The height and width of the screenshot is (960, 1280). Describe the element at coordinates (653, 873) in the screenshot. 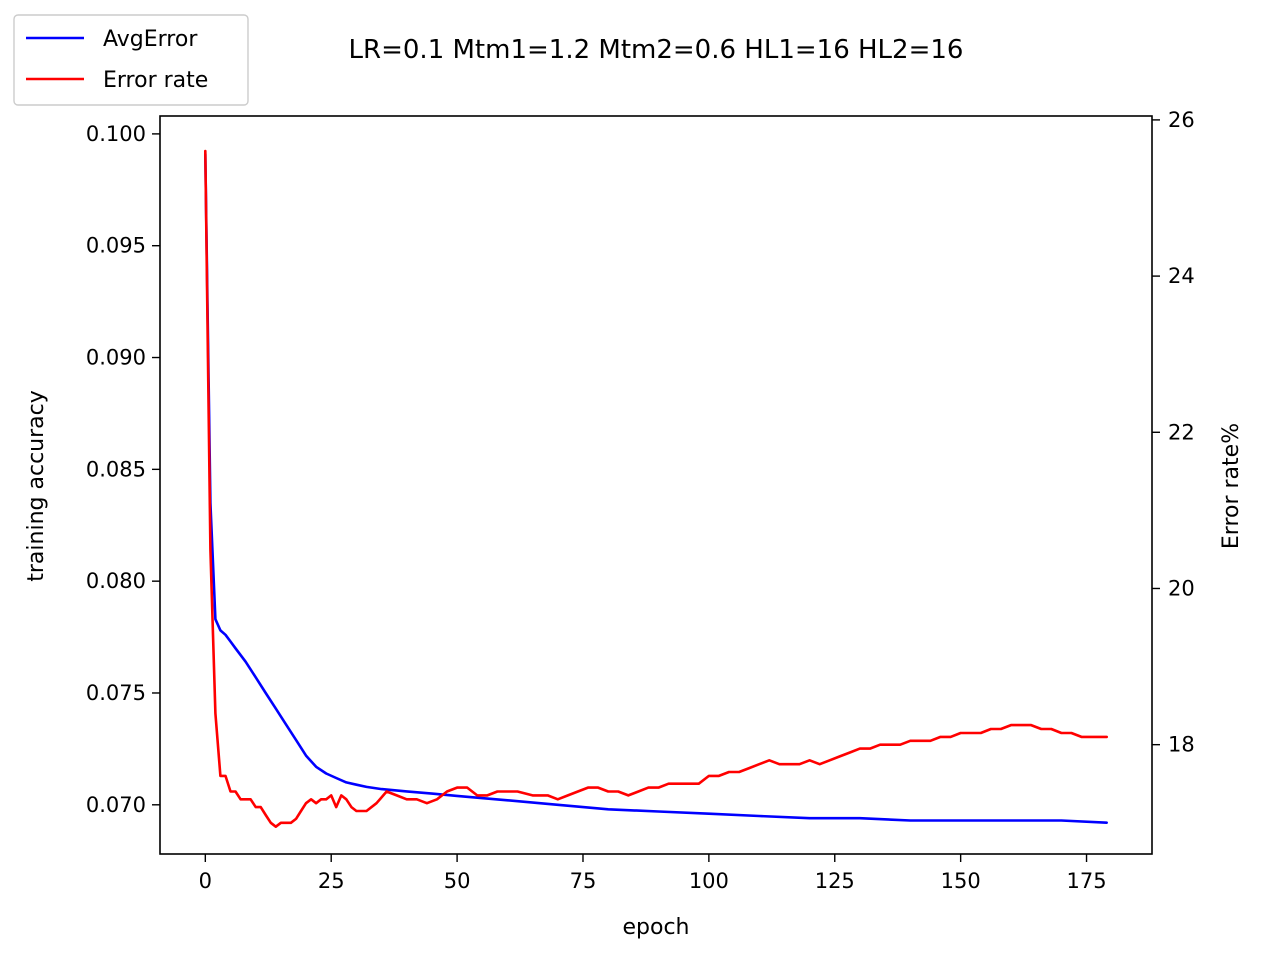

I see `x-axis-ticks: 0 25 50 75 100 125 150 175` at that location.